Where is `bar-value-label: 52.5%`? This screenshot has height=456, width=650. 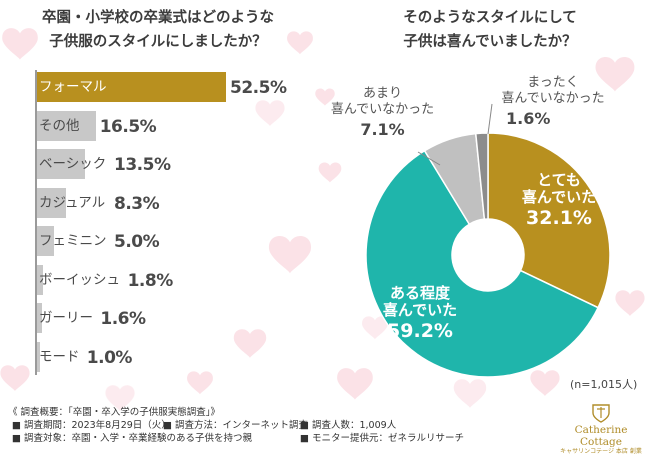 bar-value-label: 52.5% is located at coordinates (258, 88).